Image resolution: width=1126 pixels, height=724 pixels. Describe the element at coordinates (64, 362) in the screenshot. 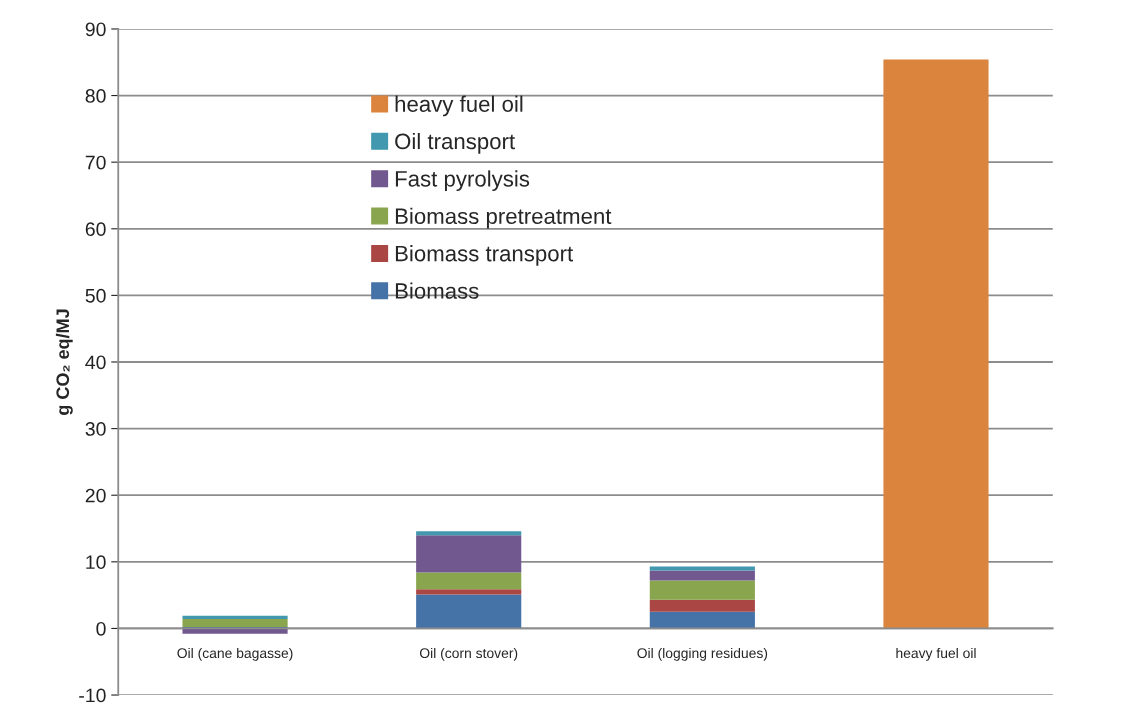

I see `y-axis-title: g CO₂ eq/MJ` at that location.